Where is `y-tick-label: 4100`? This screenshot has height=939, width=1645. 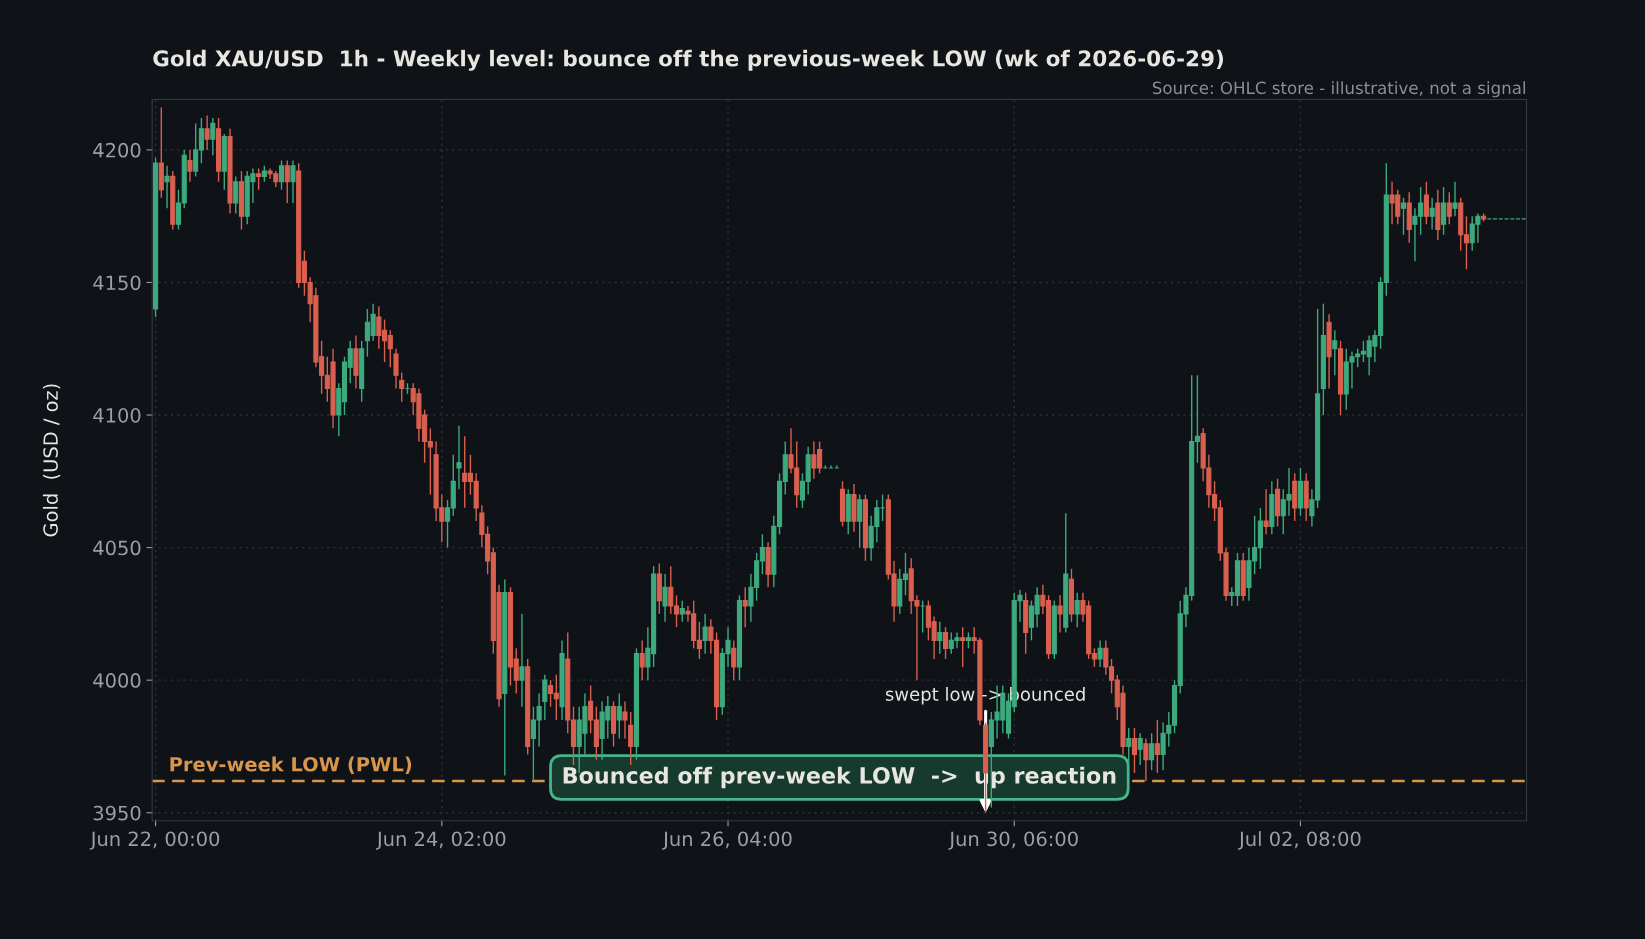 y-tick-label: 4100 is located at coordinates (117, 415).